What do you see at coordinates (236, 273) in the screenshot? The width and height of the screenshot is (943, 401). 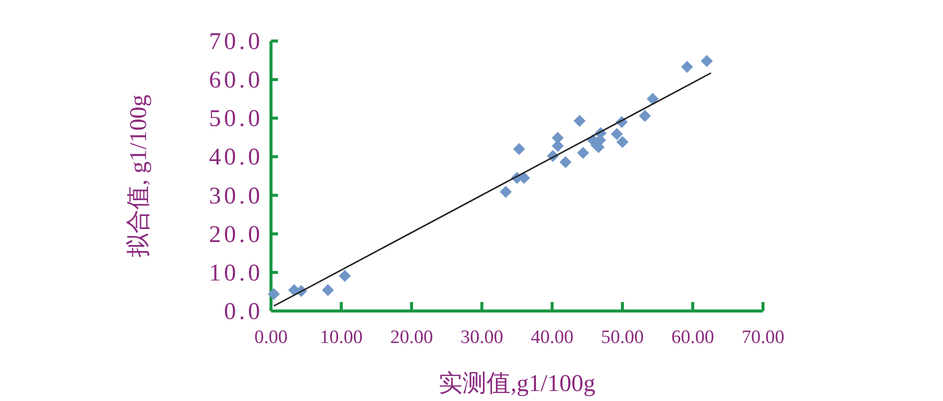 I see `y-tick-label: 10.0` at bounding box center [236, 273].